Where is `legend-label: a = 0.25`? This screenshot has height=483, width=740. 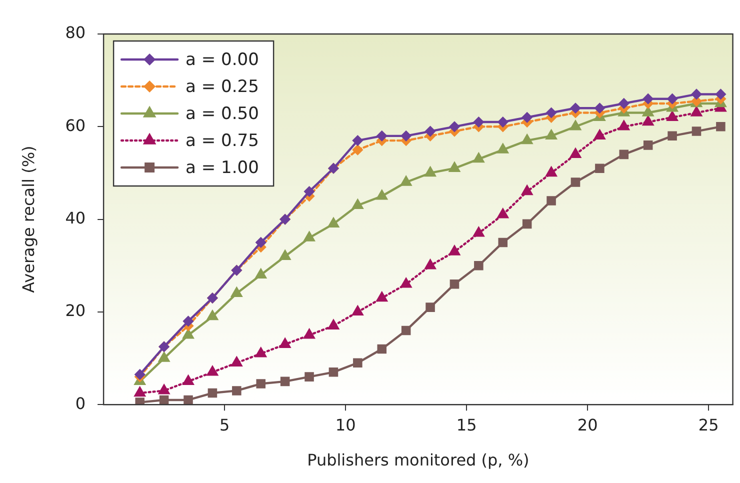 legend-label: a = 0.25 is located at coordinates (222, 86).